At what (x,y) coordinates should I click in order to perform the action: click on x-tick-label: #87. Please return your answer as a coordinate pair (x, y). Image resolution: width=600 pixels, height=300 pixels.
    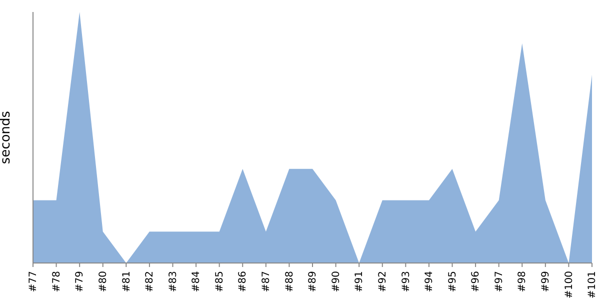
    Looking at the image, I should click on (266, 281).